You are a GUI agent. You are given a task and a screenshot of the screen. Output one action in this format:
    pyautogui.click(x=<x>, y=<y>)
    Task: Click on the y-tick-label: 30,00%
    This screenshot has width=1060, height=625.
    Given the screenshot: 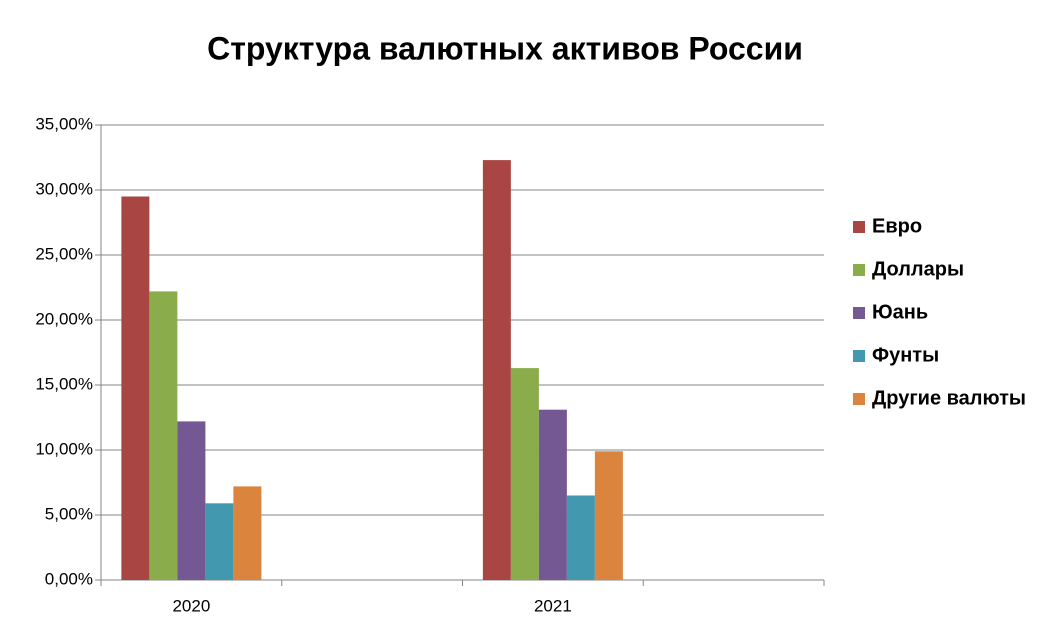 What is the action you would take?
    pyautogui.click(x=64, y=188)
    